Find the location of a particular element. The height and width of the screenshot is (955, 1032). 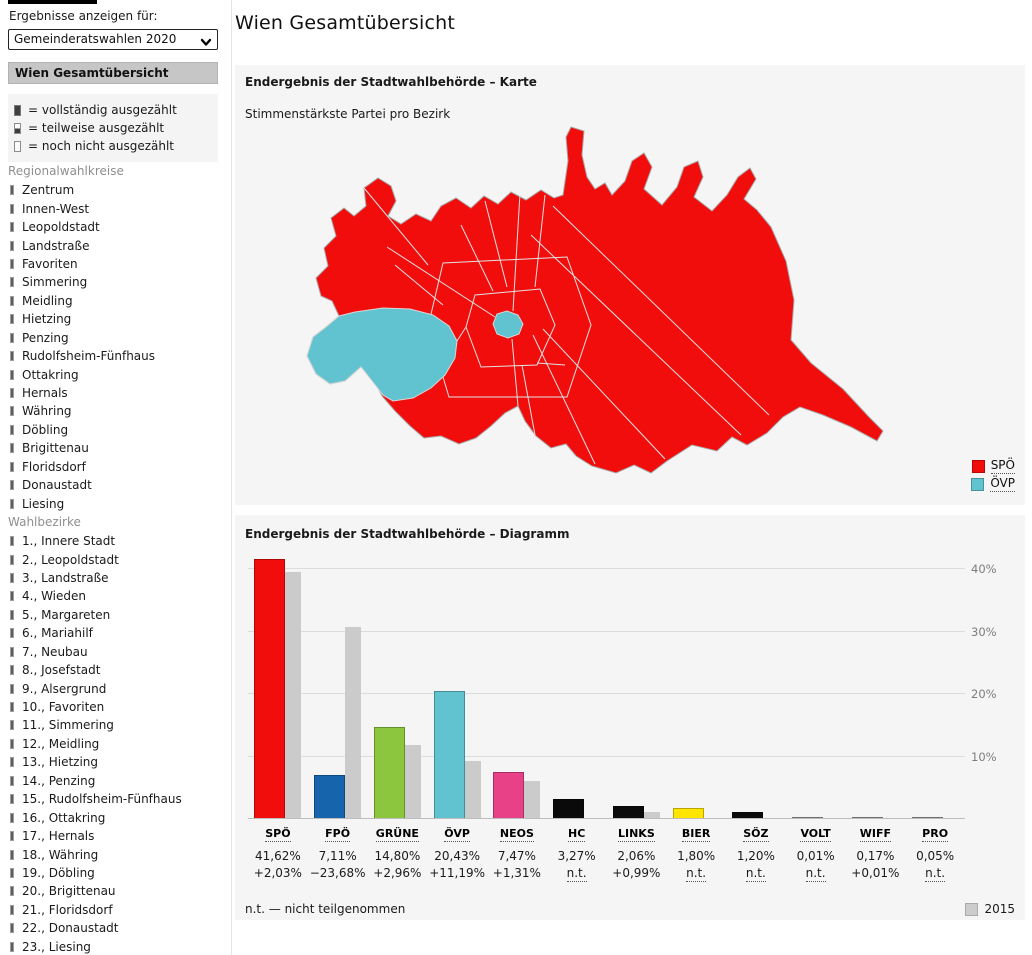

sidebar-item: Rudolfsheim-Fünfhaus is located at coordinates (118, 356).